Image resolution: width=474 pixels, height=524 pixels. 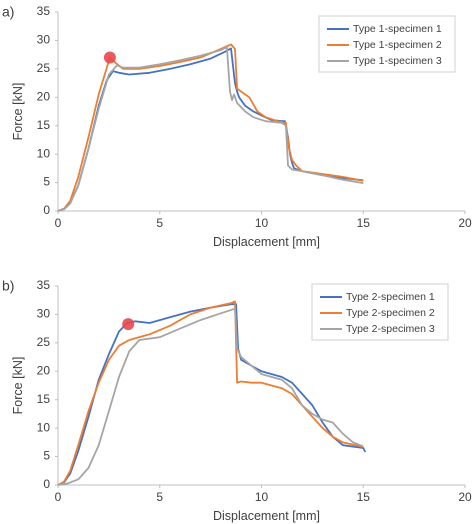 What do you see at coordinates (390, 329) in the screenshot?
I see `legend-entry: Type 2-specimen 3` at bounding box center [390, 329].